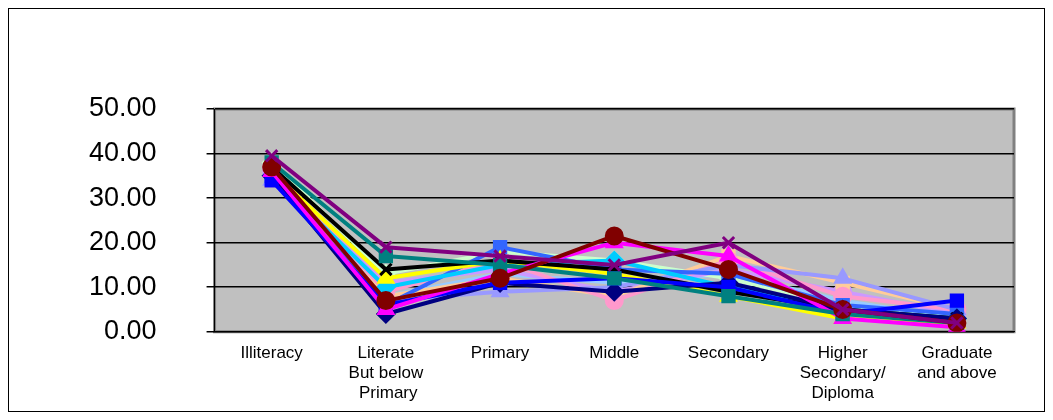 The image size is (1053, 420). What do you see at coordinates (842, 372) in the screenshot?
I see `x-tick-label: Higher Secondary/ Diploma` at bounding box center [842, 372].